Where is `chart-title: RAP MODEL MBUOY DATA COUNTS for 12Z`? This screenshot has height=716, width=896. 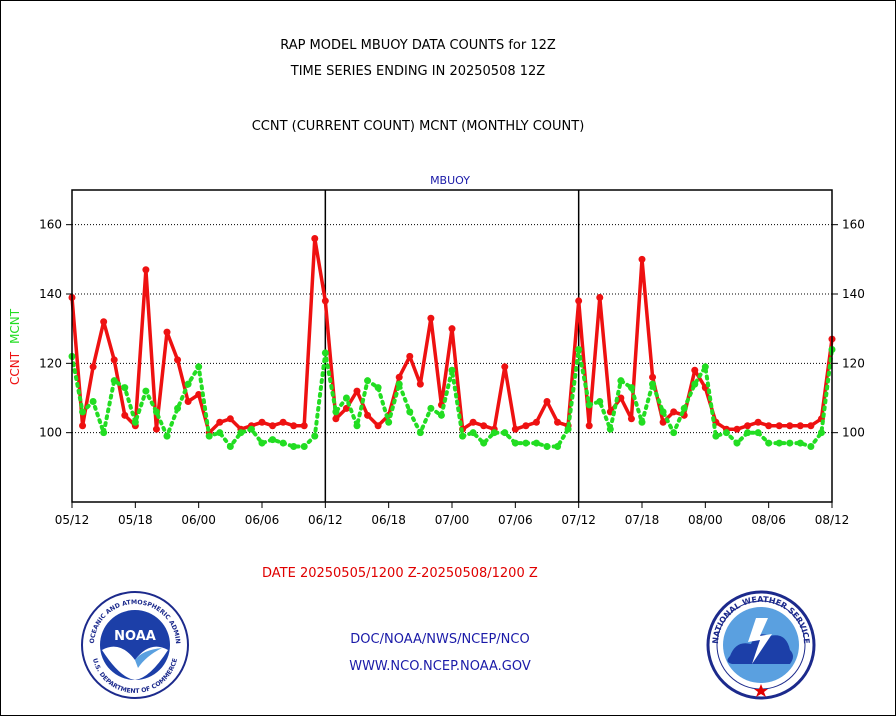
chart-title: RAP MODEL MBUOY DATA COUNTS for 12Z is located at coordinates (418, 45).